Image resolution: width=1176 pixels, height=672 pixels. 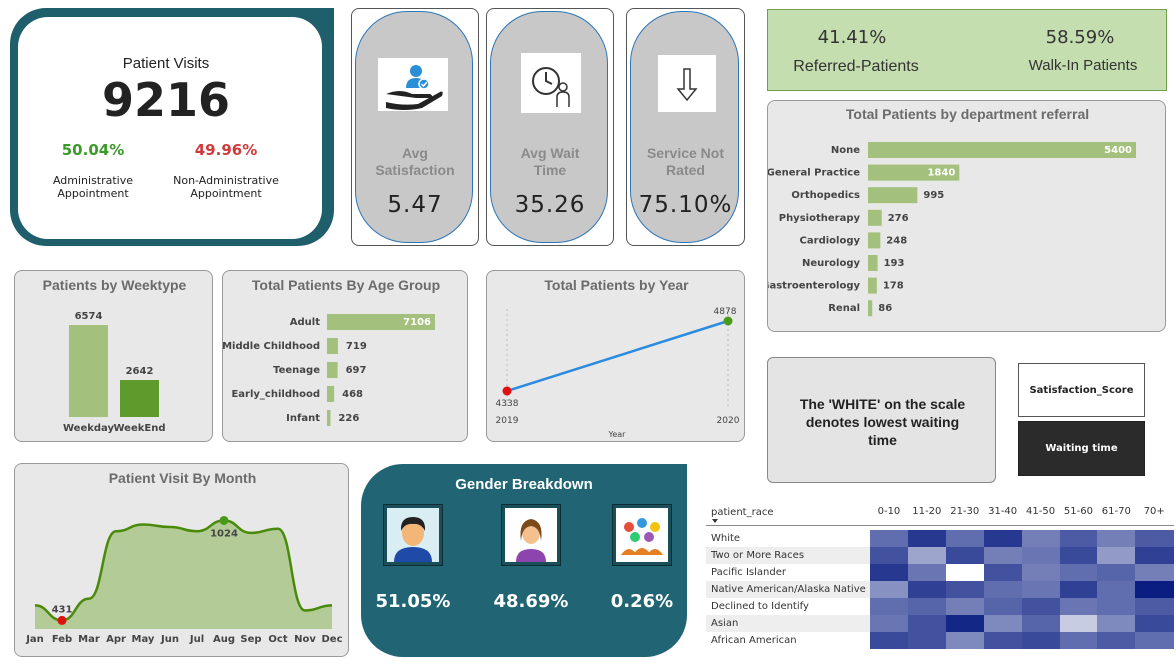 What do you see at coordinates (715, 521) in the screenshot?
I see `sort-desc-icon` at bounding box center [715, 521].